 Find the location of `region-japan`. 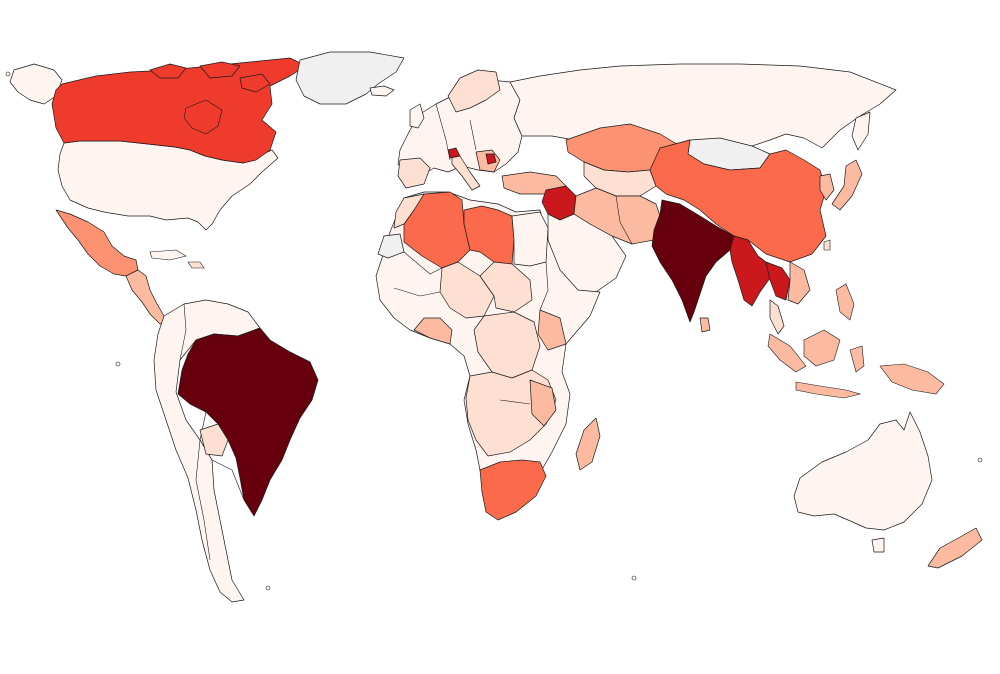

region-japan is located at coordinates (847, 185).